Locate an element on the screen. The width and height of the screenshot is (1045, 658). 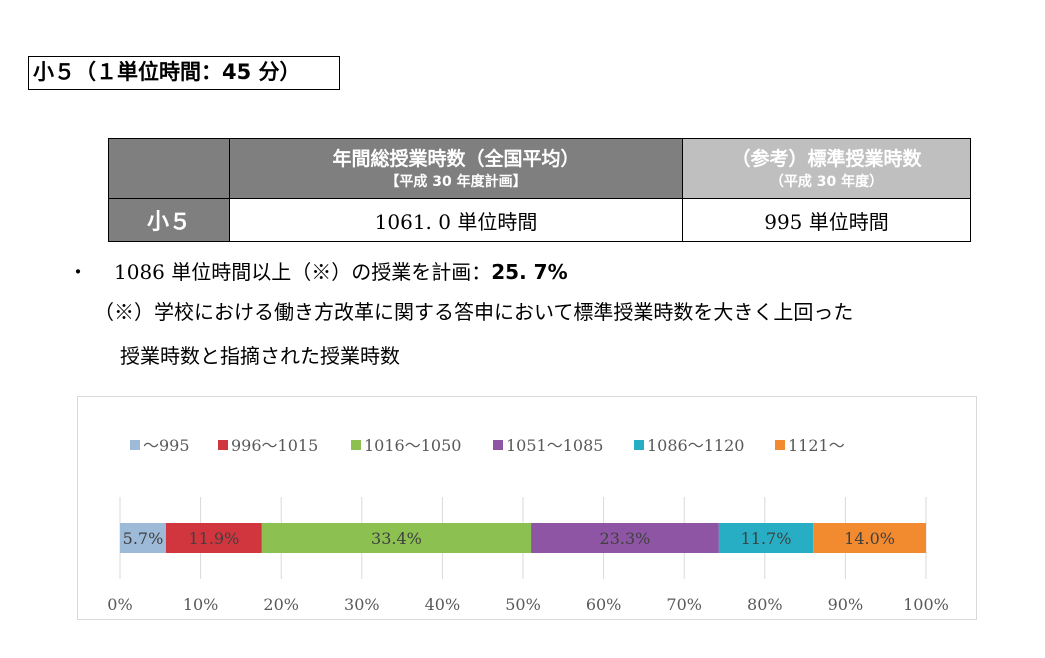
legend-label: 1086～1120 is located at coordinates (695, 445).